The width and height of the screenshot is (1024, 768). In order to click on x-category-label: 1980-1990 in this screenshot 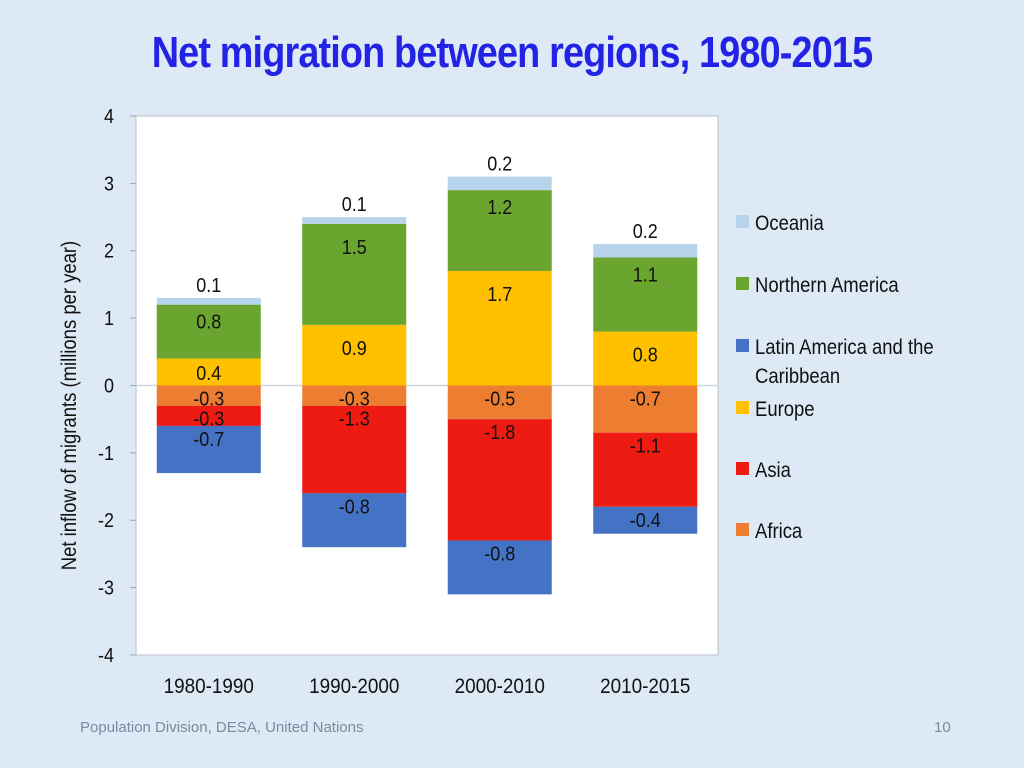, I will do `click(209, 686)`.